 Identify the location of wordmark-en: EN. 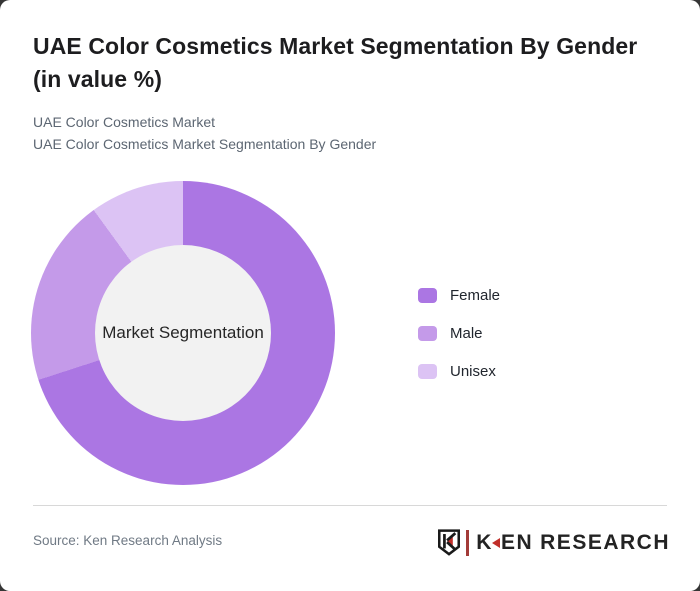
(517, 542).